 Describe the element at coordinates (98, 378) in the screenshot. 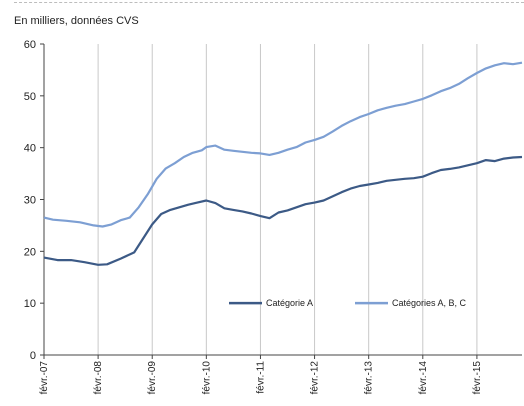

I see `x-tick-label: févr.-08` at that location.